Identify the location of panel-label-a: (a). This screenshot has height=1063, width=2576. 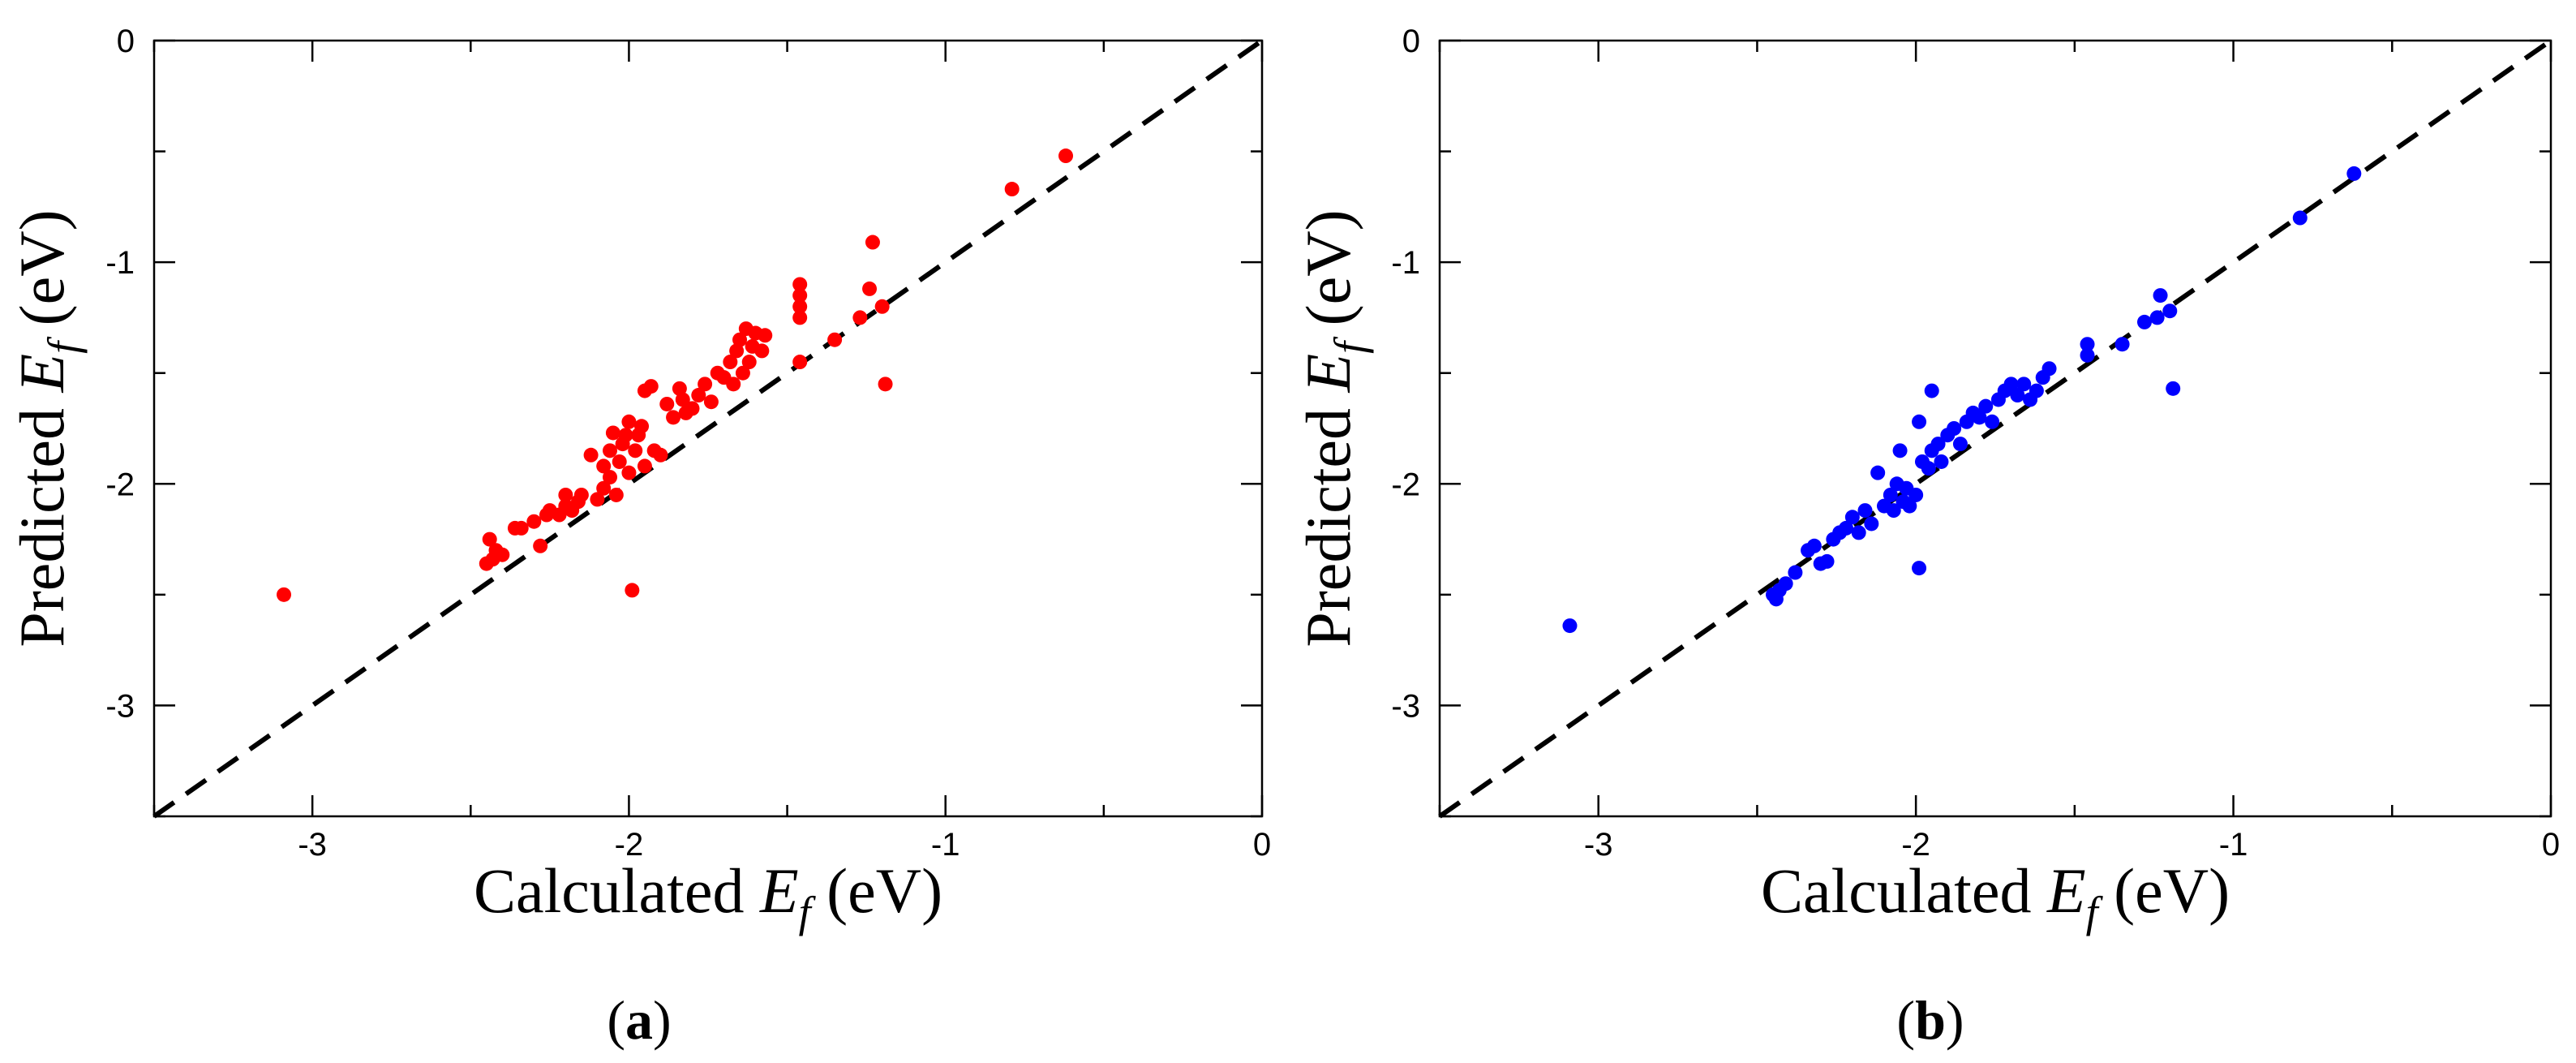
(639, 1020).